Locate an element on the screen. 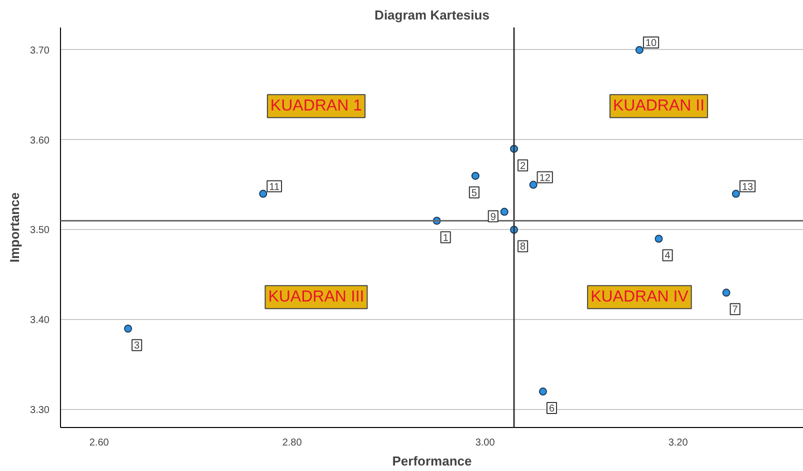  x-tick-label: 2.60 is located at coordinates (99, 443).